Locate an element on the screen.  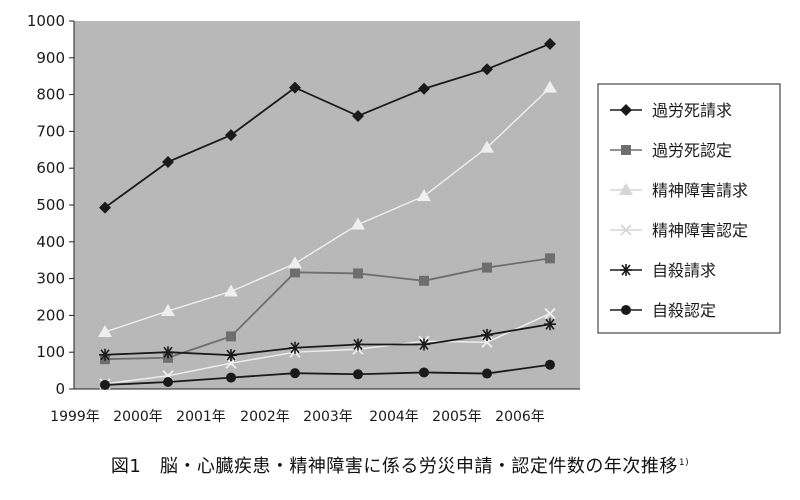
x-tick-label: 2005年 is located at coordinates (457, 417).